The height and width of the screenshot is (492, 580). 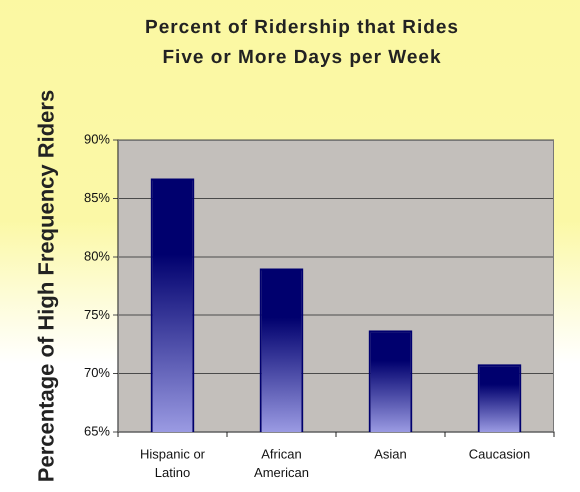 What do you see at coordinates (281, 463) in the screenshot?
I see `x-tick-label: African American` at bounding box center [281, 463].